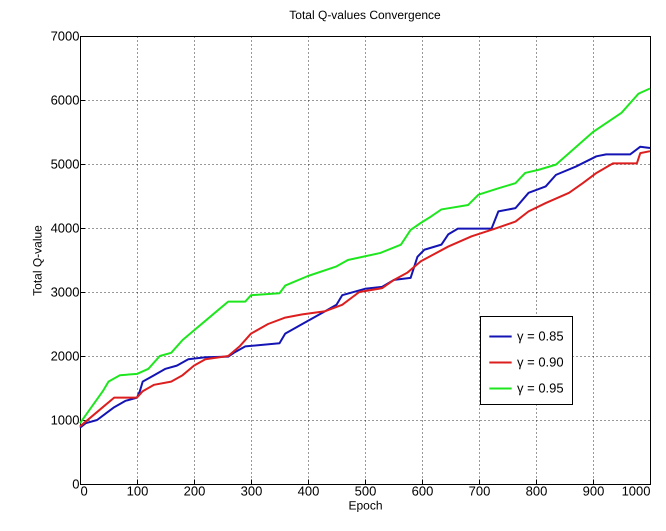 This screenshot has width=666, height=531. Describe the element at coordinates (65, 36) in the screenshot. I see `y-tick-label: 7000` at that location.